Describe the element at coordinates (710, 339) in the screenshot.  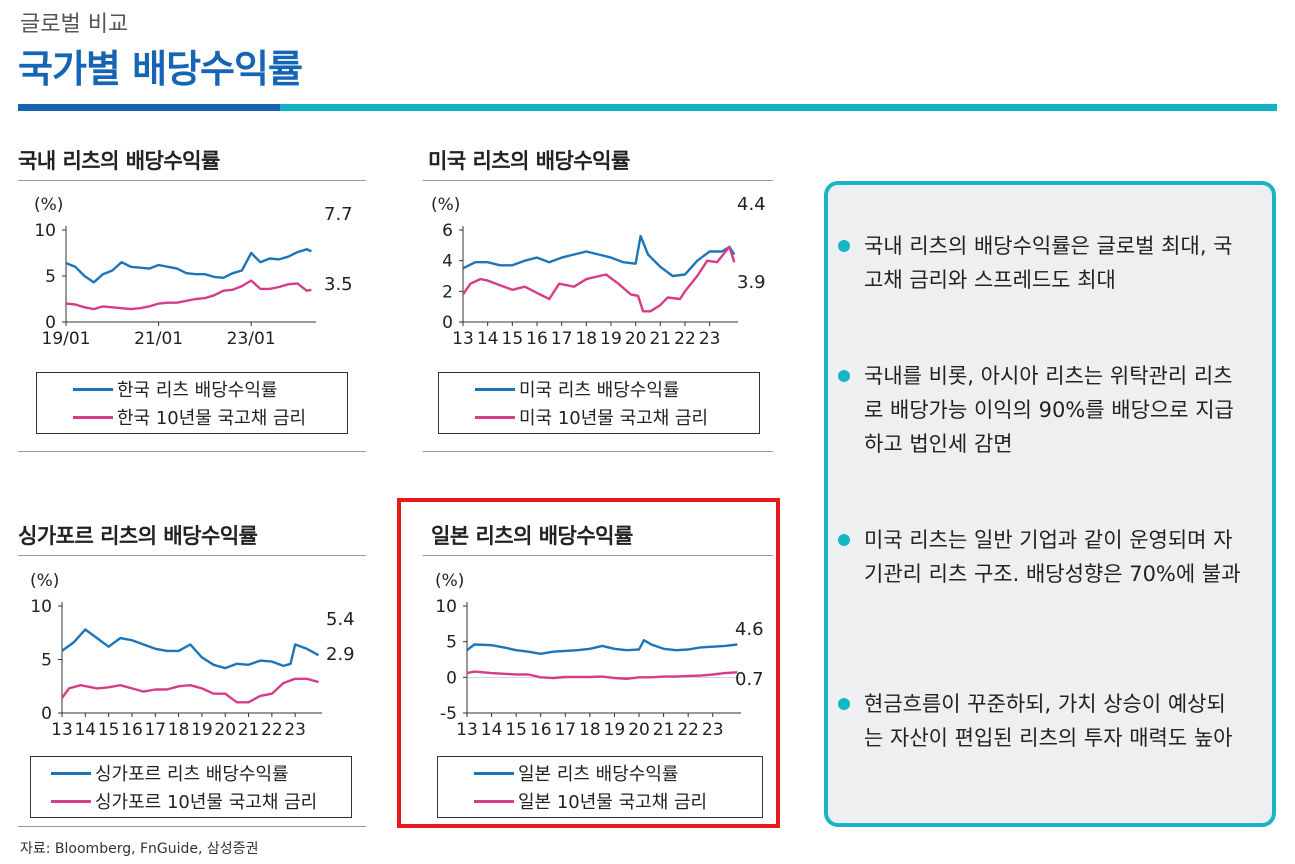
I see `x-tick-label: 23` at that location.